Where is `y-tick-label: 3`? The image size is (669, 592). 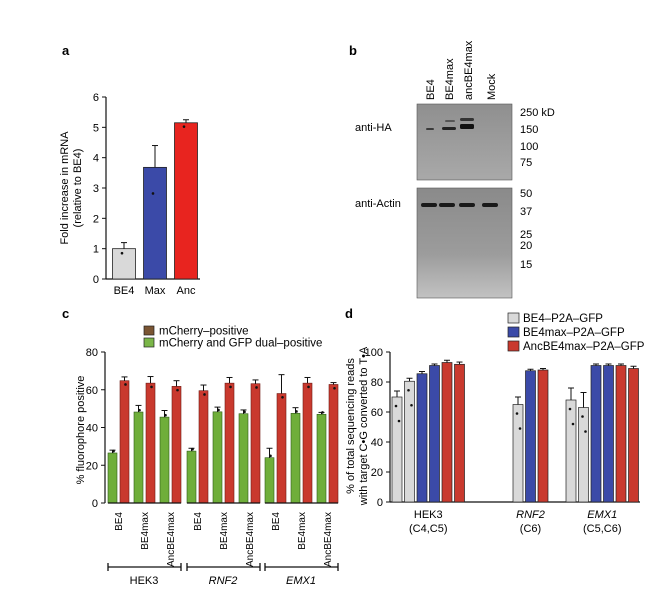
y-tick-label: 3 is located at coordinates (96, 189).